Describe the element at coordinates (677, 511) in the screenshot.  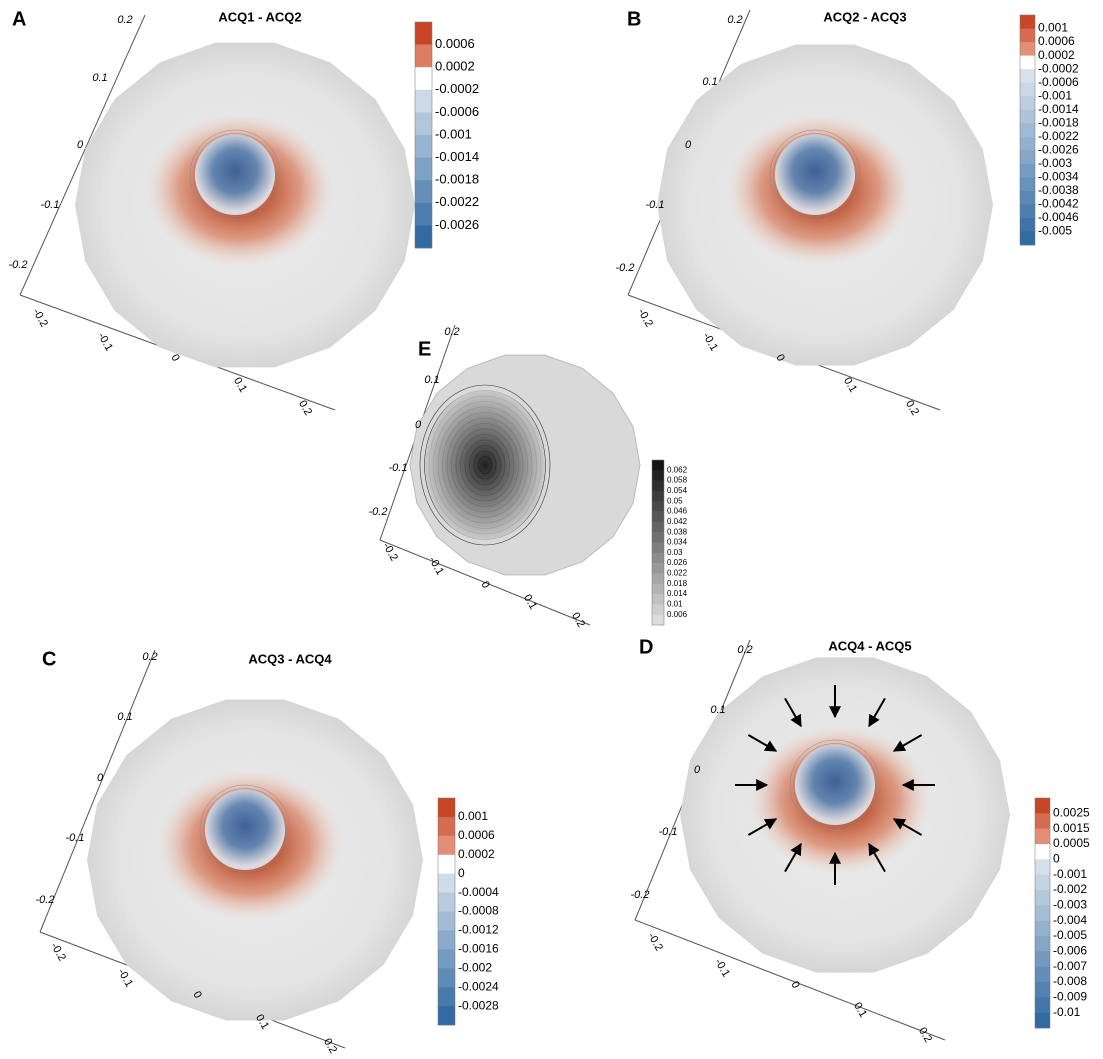
I see `colorbar-label: 0.046` at that location.